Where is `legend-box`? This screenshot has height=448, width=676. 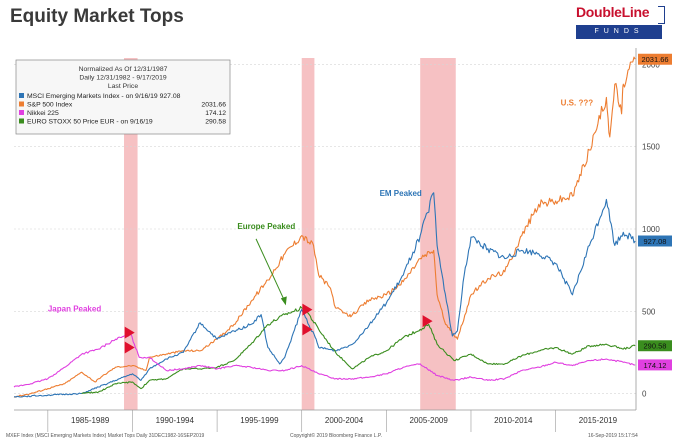
legend-box is located at coordinates (123, 97).